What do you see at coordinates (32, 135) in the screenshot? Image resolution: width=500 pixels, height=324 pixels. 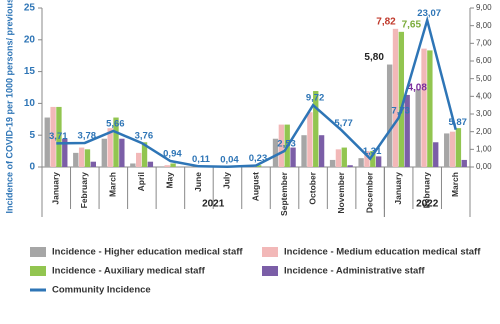 I see `y-tick-label: 5` at bounding box center [32, 135].